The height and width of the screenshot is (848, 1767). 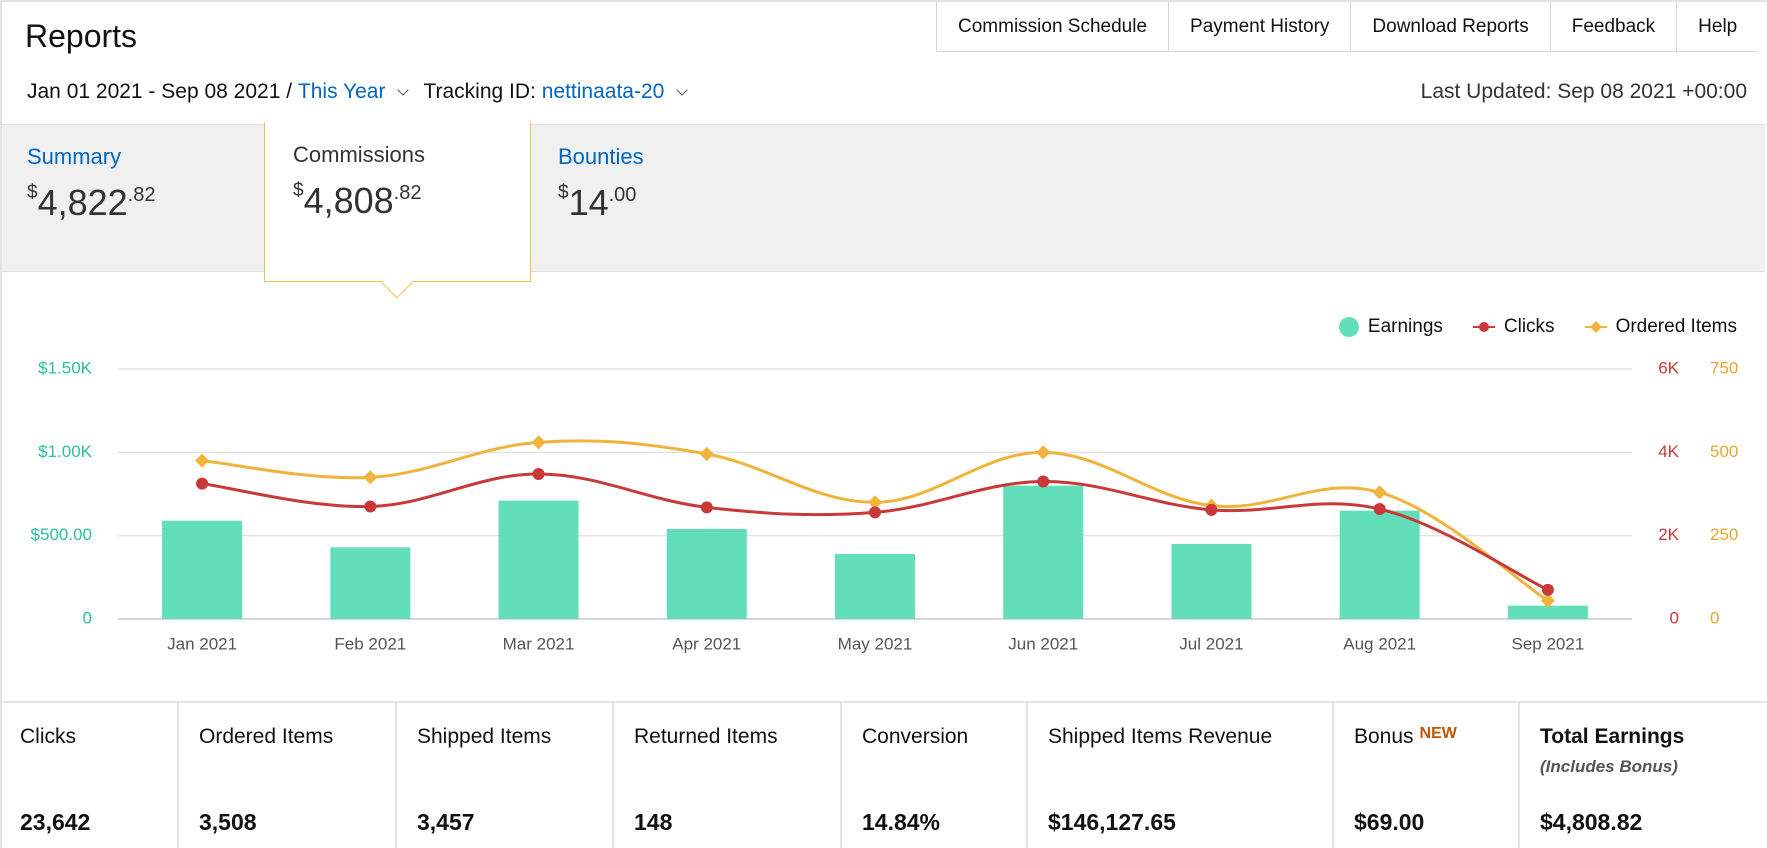 What do you see at coordinates (1614, 26) in the screenshot?
I see `feedback-link: Feedback` at bounding box center [1614, 26].